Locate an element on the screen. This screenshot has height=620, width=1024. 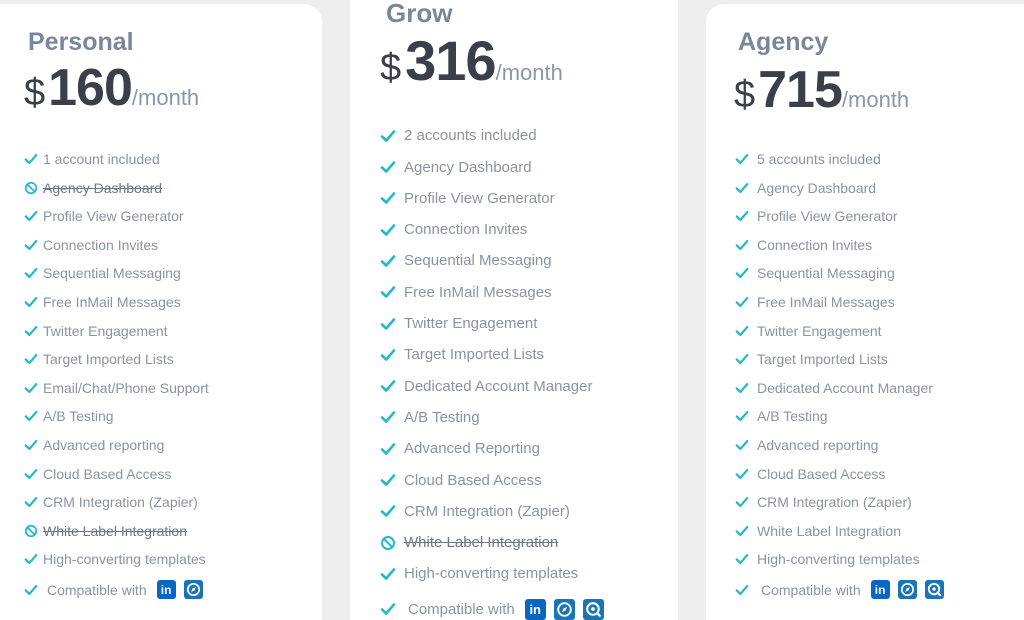
feature-label: CRM Integration (Zapier) is located at coordinates (487, 511).